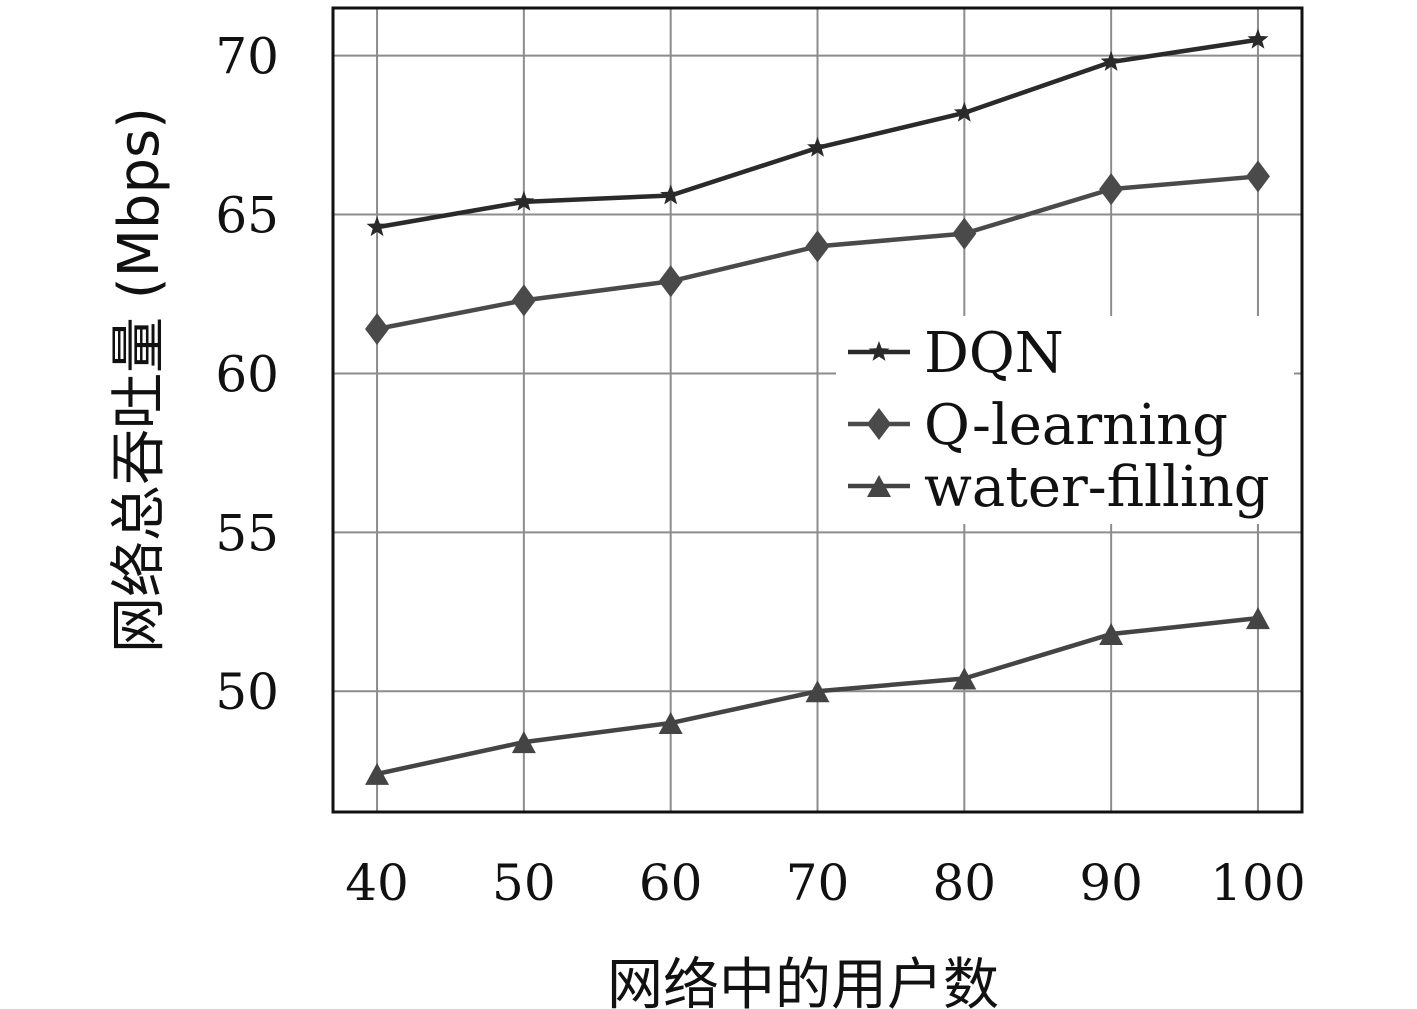 The width and height of the screenshot is (1417, 1009). Describe the element at coordinates (818, 883) in the screenshot. I see `x-tick-label-70: 70` at that location.